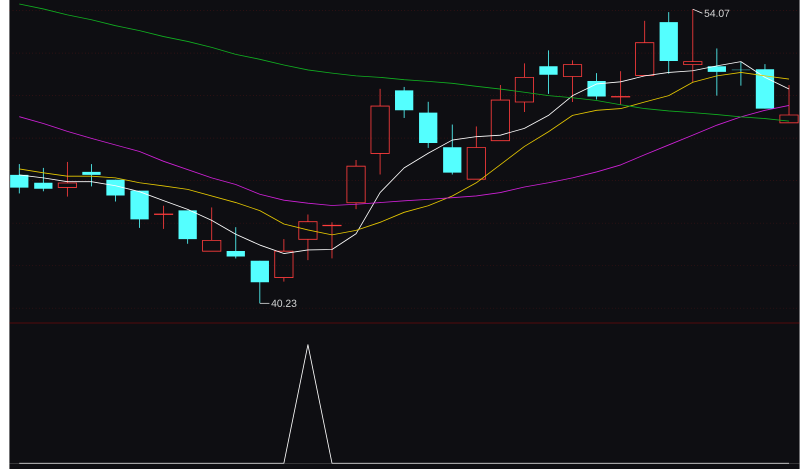 The height and width of the screenshot is (469, 800). I want to click on annotation: 54.07, so click(717, 13).